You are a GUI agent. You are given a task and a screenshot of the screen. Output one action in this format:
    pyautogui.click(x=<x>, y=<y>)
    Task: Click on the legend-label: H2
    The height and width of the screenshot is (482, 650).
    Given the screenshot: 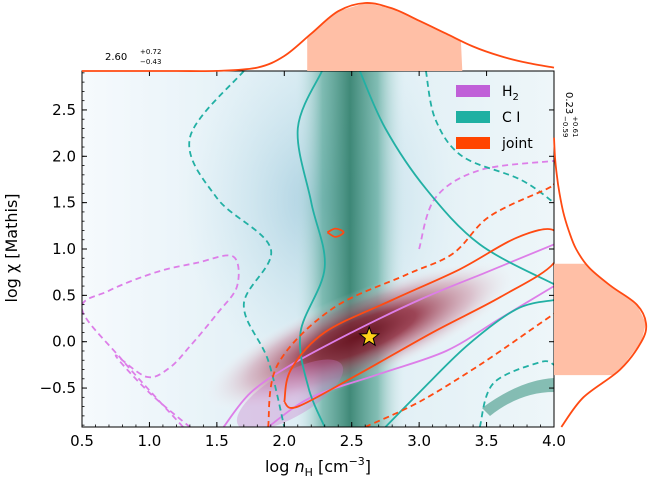 What is the action you would take?
    pyautogui.click(x=510, y=93)
    